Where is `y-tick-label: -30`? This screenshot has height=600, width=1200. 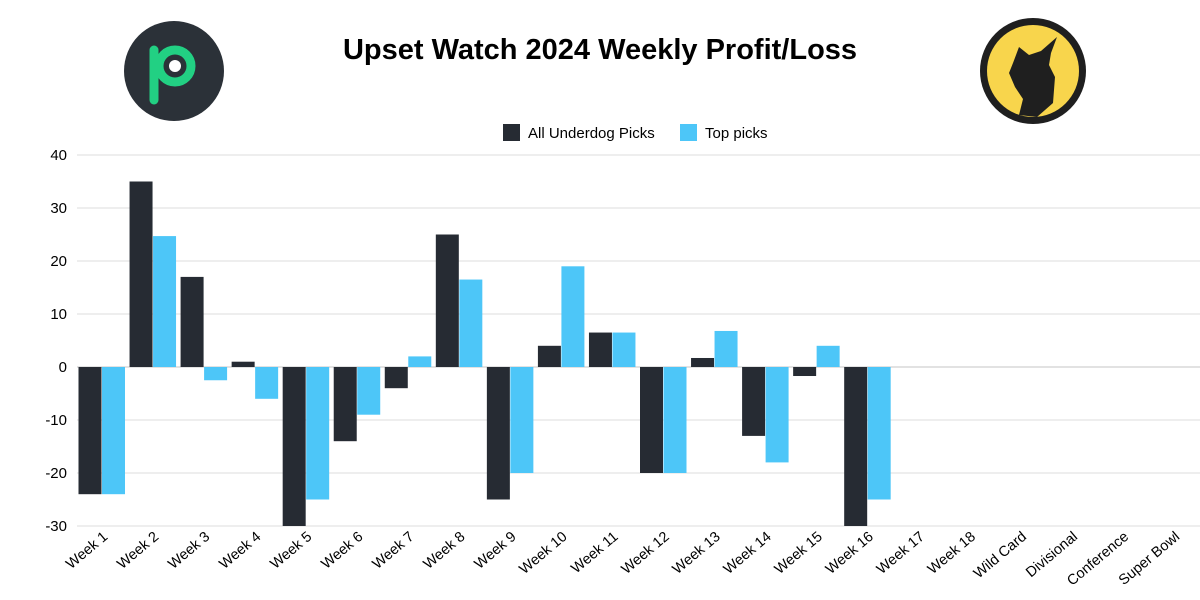
y-tick-label: -30 is located at coordinates (56, 526).